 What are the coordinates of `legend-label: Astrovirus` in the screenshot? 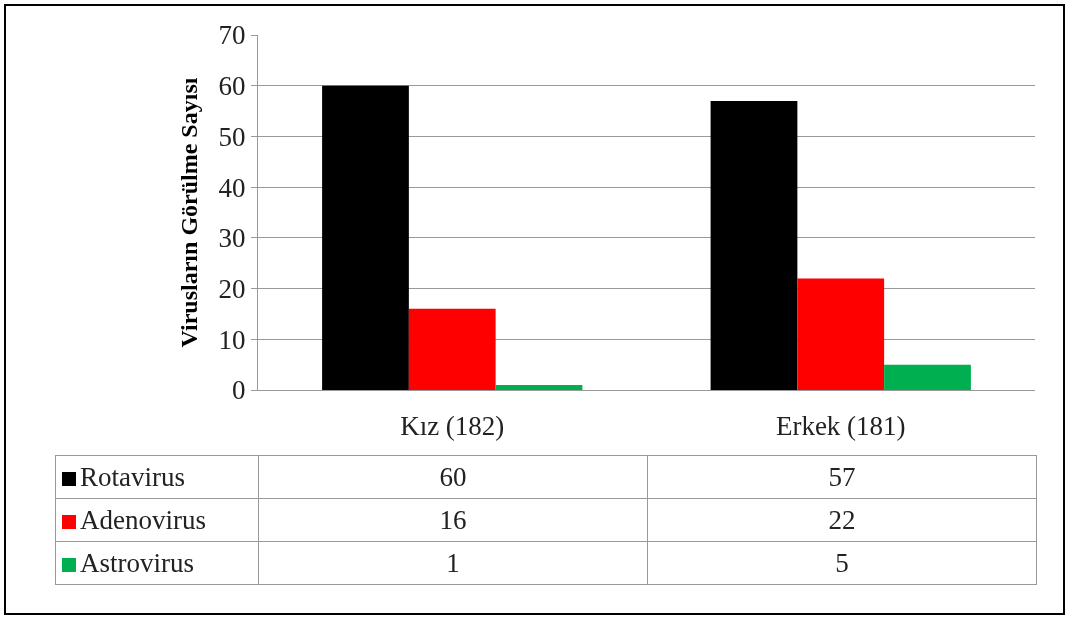 It's located at (137, 562).